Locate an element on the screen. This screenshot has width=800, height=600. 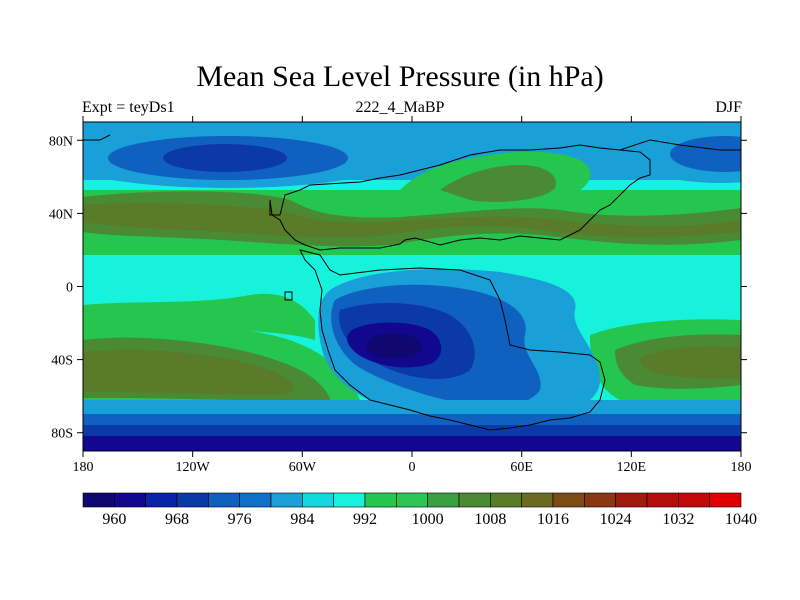
southern-polar-core is located at coordinates (412, 443).